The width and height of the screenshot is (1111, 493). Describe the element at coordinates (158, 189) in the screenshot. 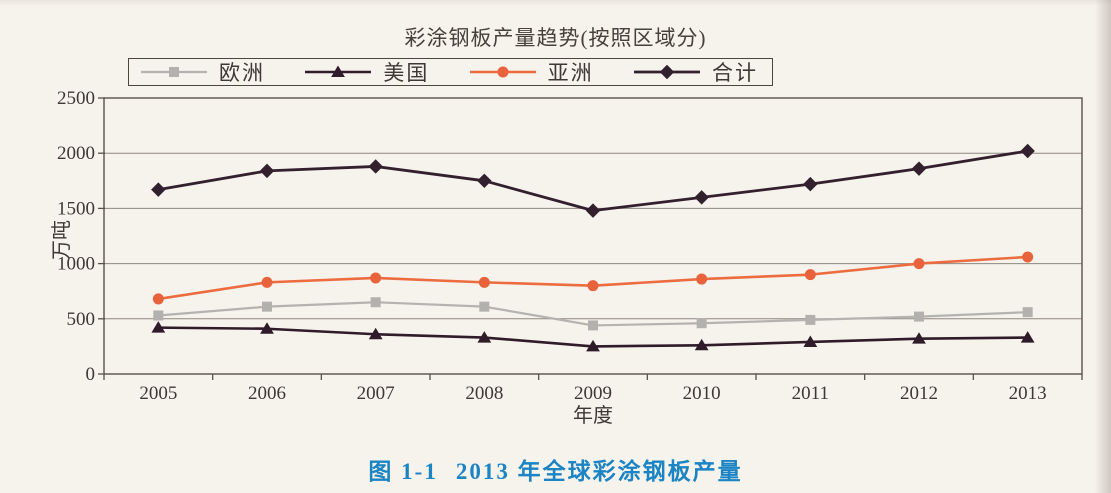

I see `data-point-total-2005` at that location.